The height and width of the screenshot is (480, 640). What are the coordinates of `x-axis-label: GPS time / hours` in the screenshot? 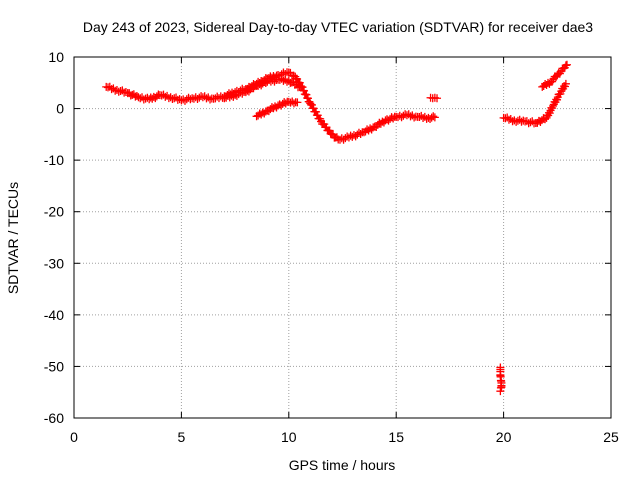 It's located at (342, 465).